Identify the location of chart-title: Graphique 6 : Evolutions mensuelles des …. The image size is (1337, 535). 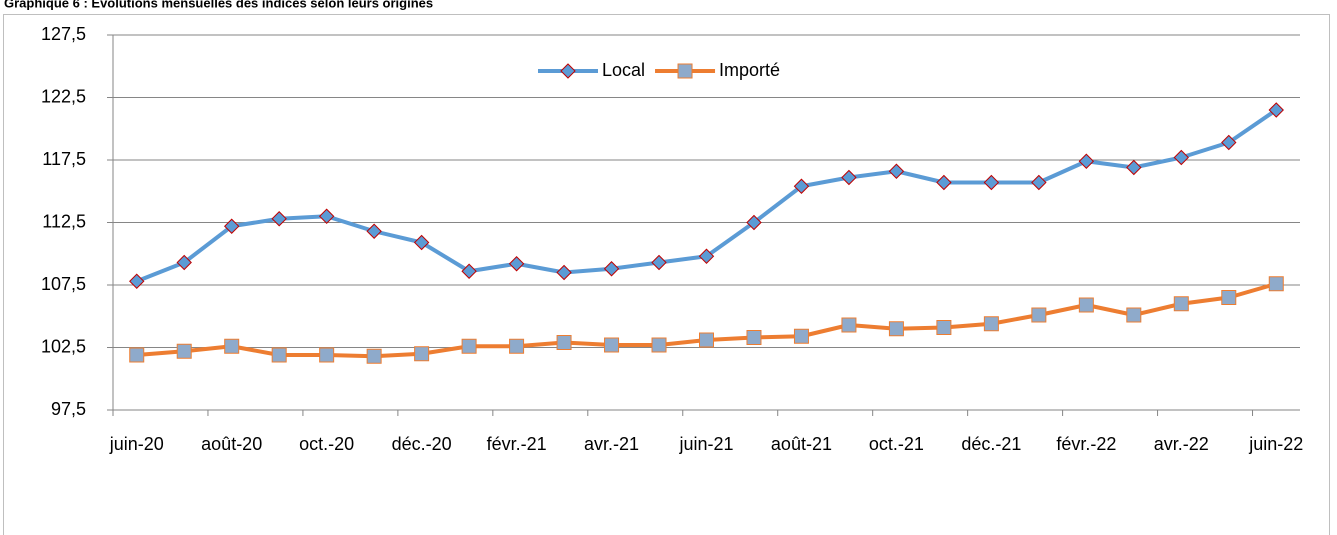
(218, 5).